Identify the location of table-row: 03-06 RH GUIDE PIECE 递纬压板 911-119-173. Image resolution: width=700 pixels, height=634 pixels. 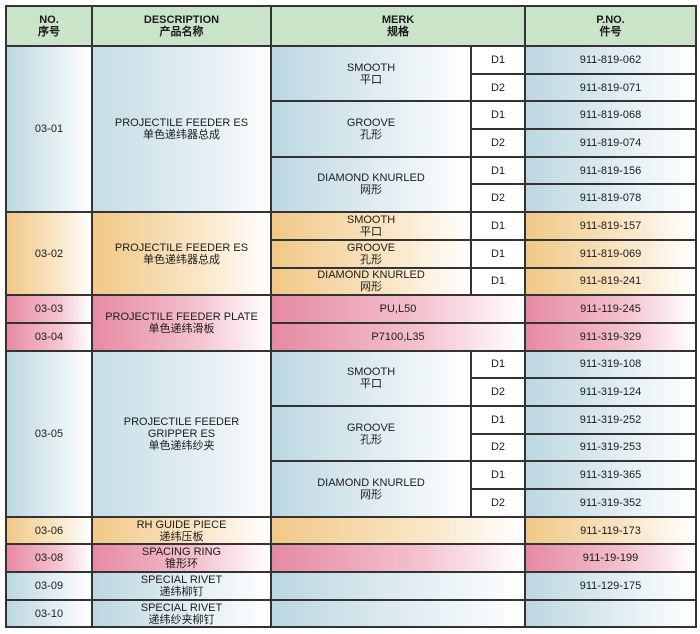
(351, 530).